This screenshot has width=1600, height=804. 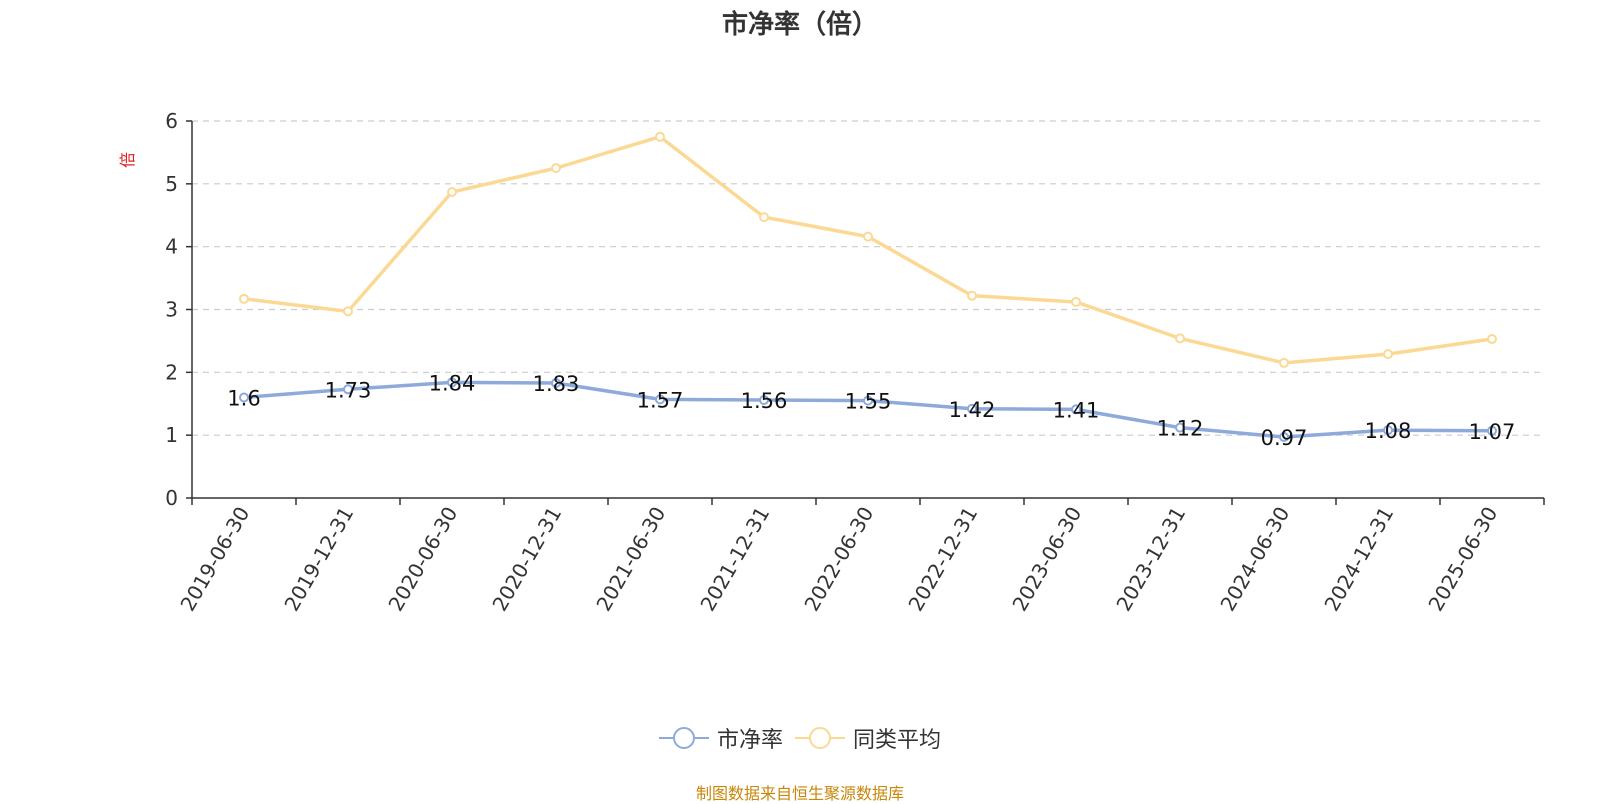 I want to click on x-tick-label: 2024-06-30, so click(x=1254, y=559).